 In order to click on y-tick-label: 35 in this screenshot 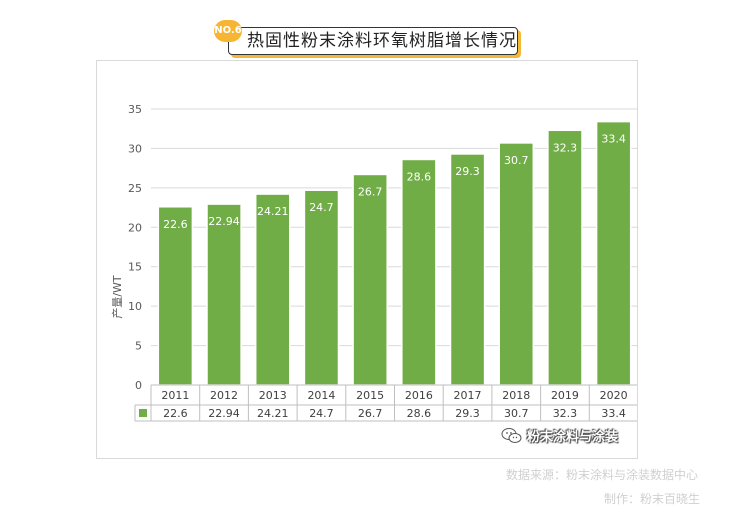, I will do `click(135, 109)`.